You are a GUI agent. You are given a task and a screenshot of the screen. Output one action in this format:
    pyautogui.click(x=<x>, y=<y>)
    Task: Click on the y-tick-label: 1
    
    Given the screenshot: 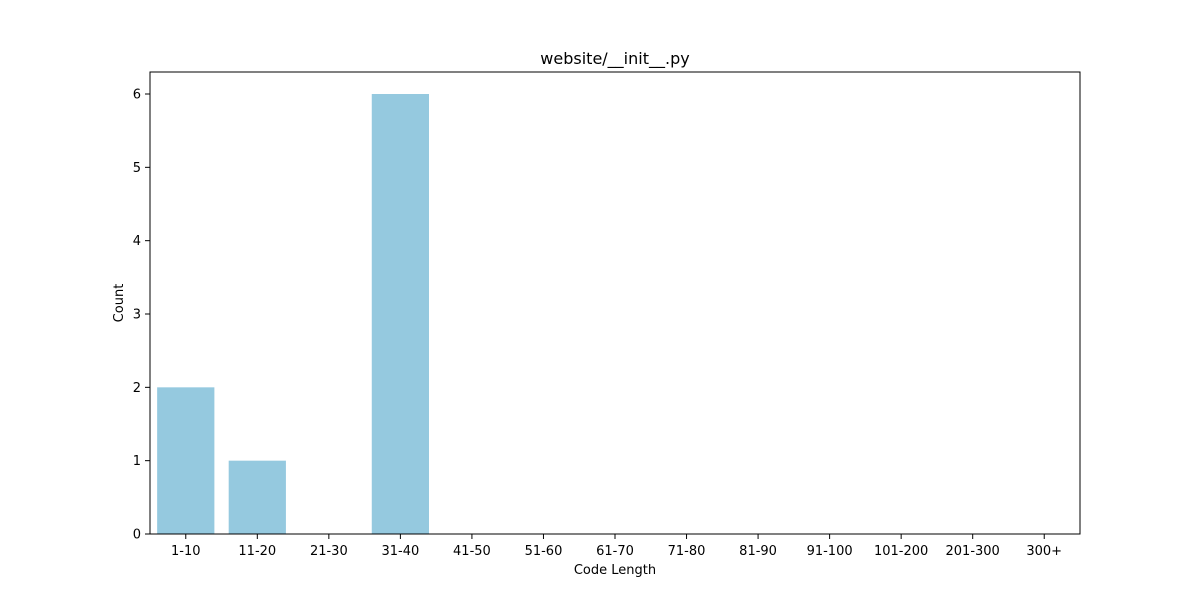 What is the action you would take?
    pyautogui.click(x=137, y=461)
    